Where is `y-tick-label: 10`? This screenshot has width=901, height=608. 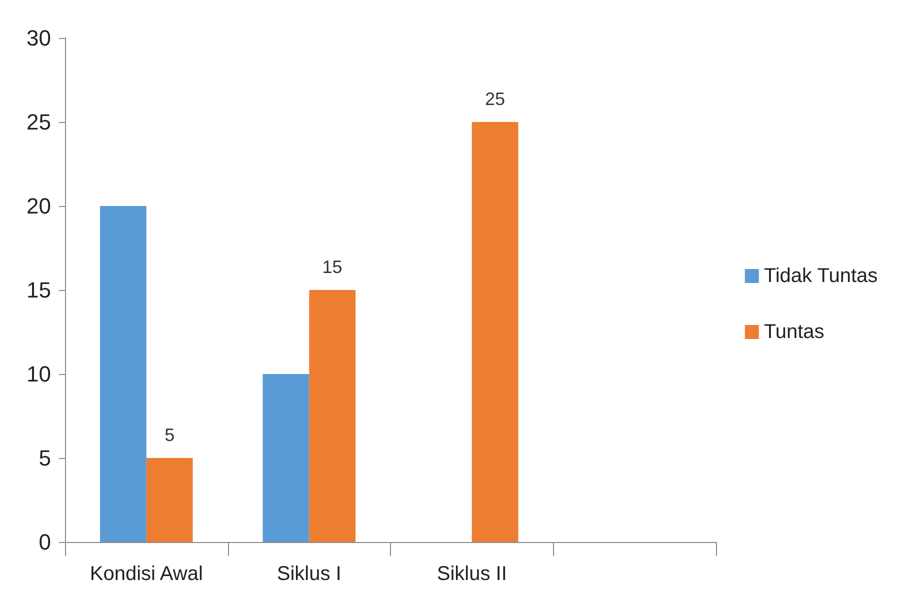
y-tick-label: 10 is located at coordinates (38, 374).